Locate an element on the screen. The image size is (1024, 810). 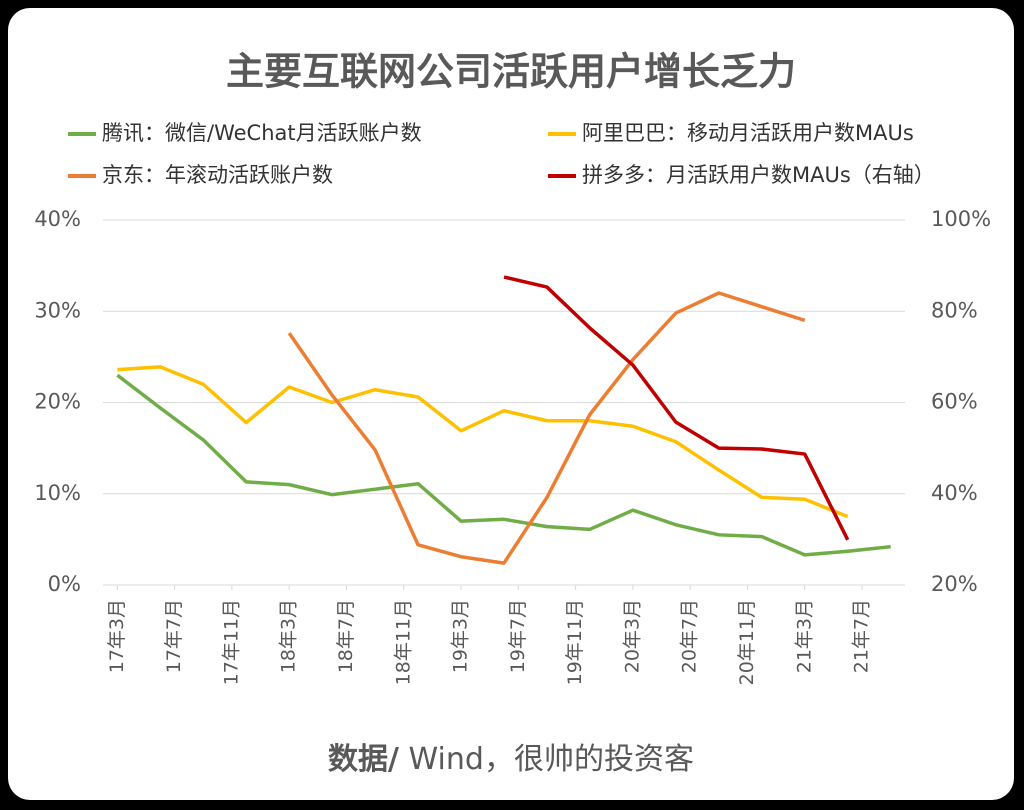
y2-tick-label: 100% is located at coordinates (961, 219).